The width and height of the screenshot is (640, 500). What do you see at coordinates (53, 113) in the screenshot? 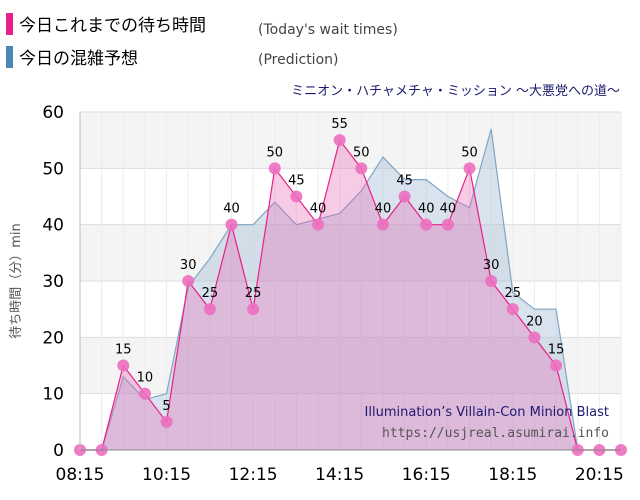
I see `y-tick-label: 60` at bounding box center [53, 113].